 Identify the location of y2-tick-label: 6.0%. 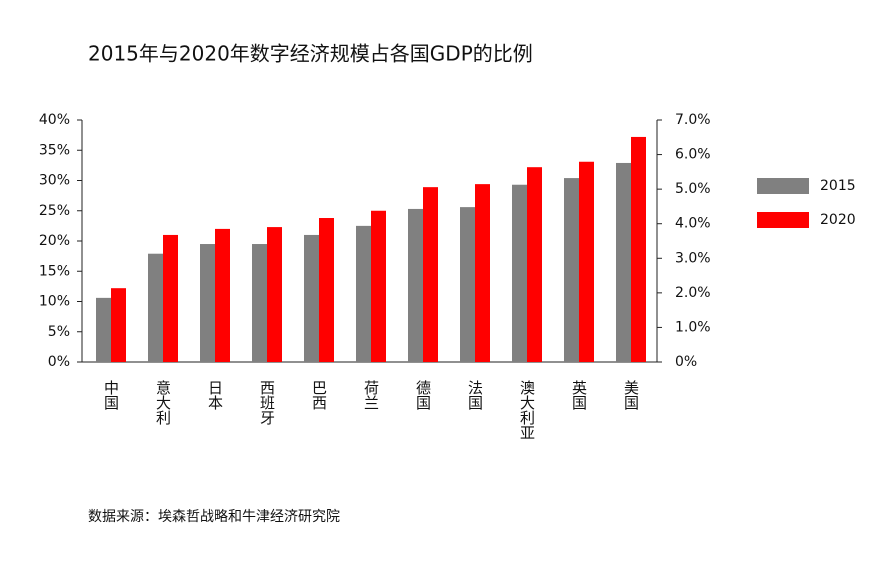
(693, 155).